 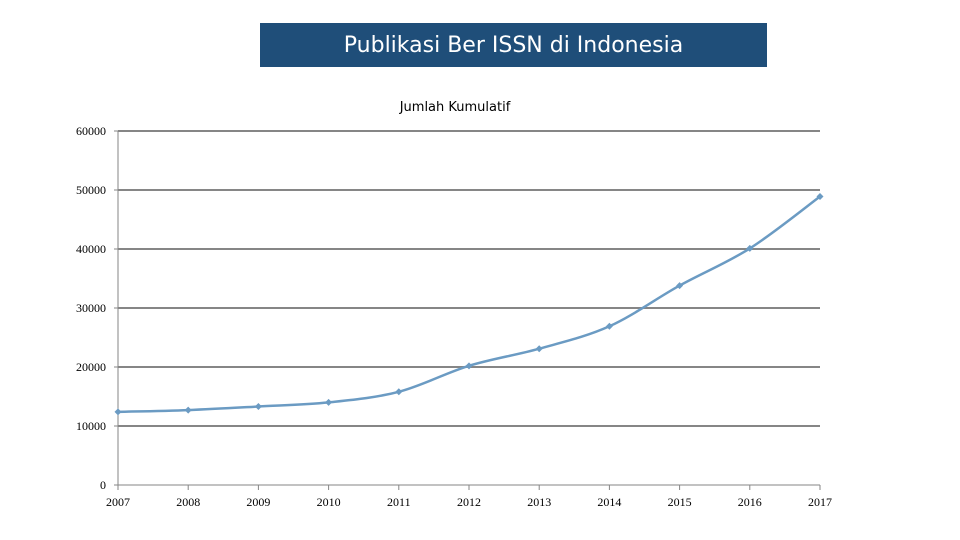 What do you see at coordinates (91, 308) in the screenshot?
I see `y-tick-label: 30000` at bounding box center [91, 308].